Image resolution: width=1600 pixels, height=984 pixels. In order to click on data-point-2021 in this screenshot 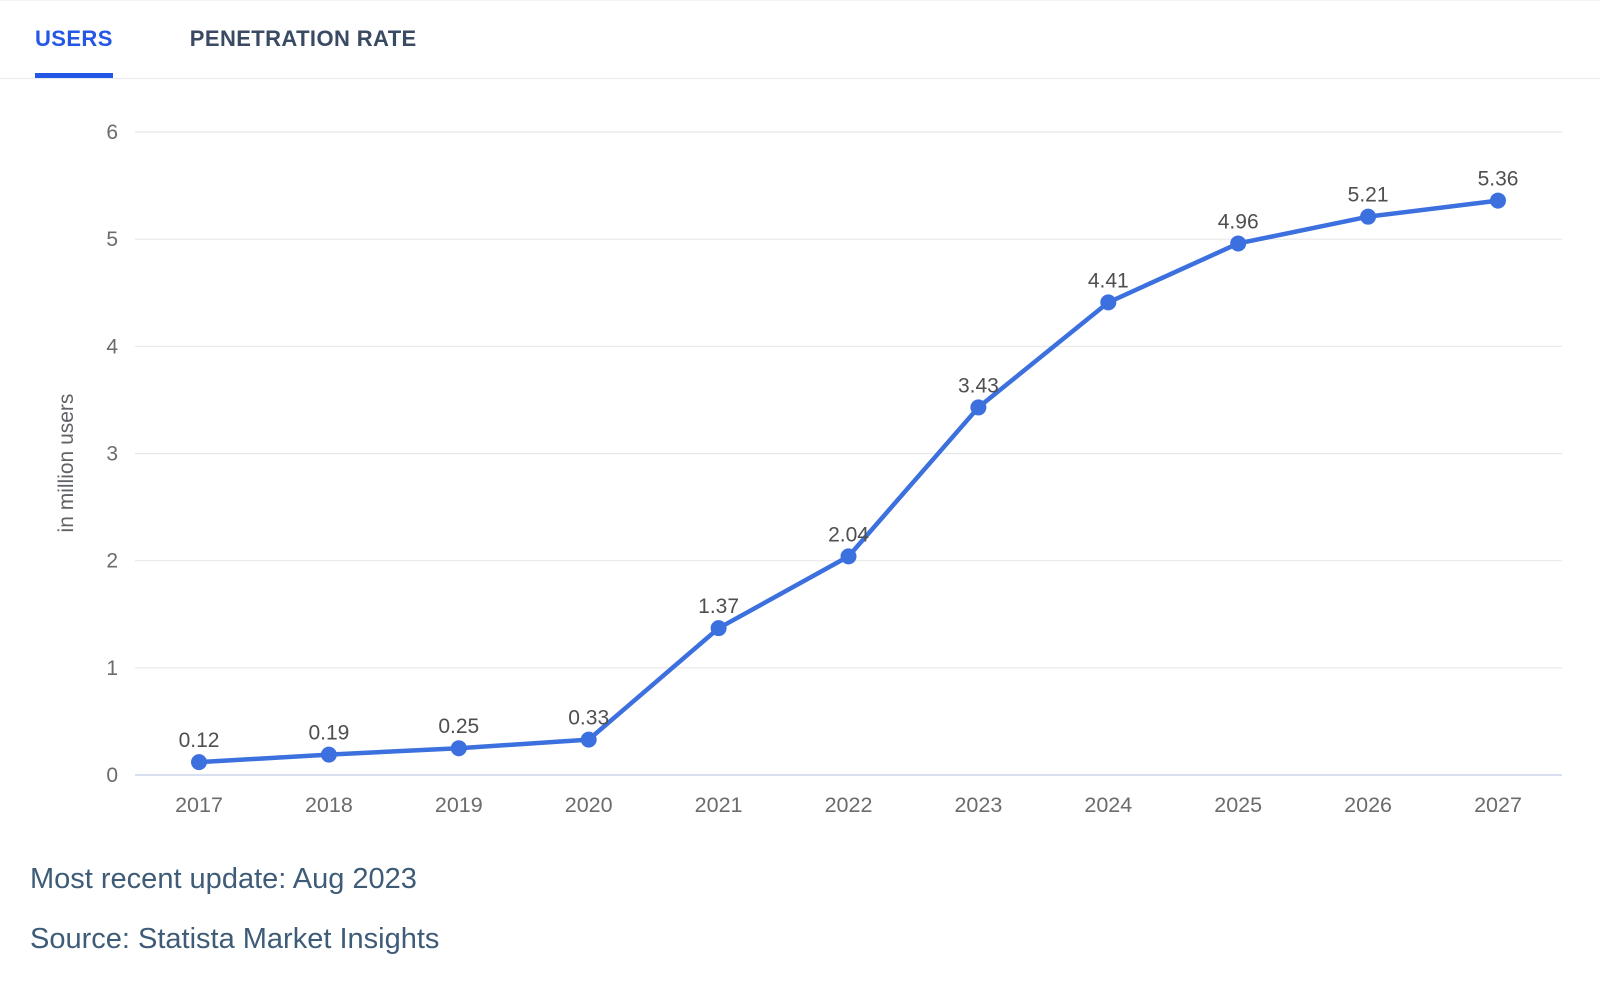, I will do `click(718, 628)`.